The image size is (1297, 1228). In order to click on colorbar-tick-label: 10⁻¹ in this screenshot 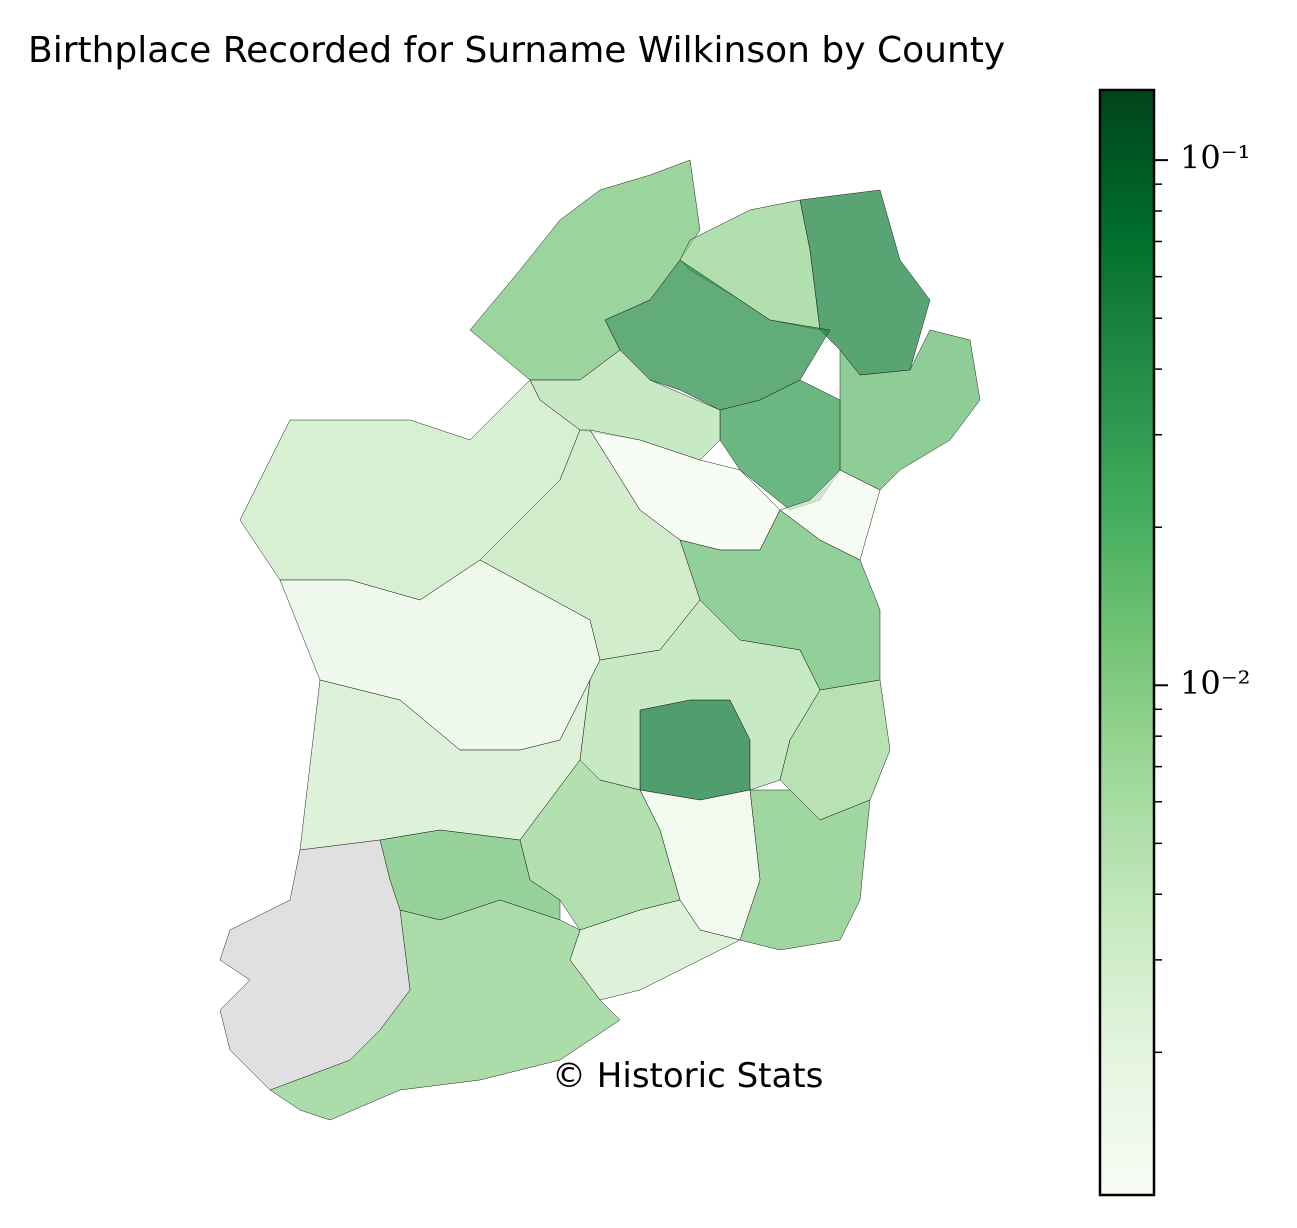, I will do `click(1215, 158)`.